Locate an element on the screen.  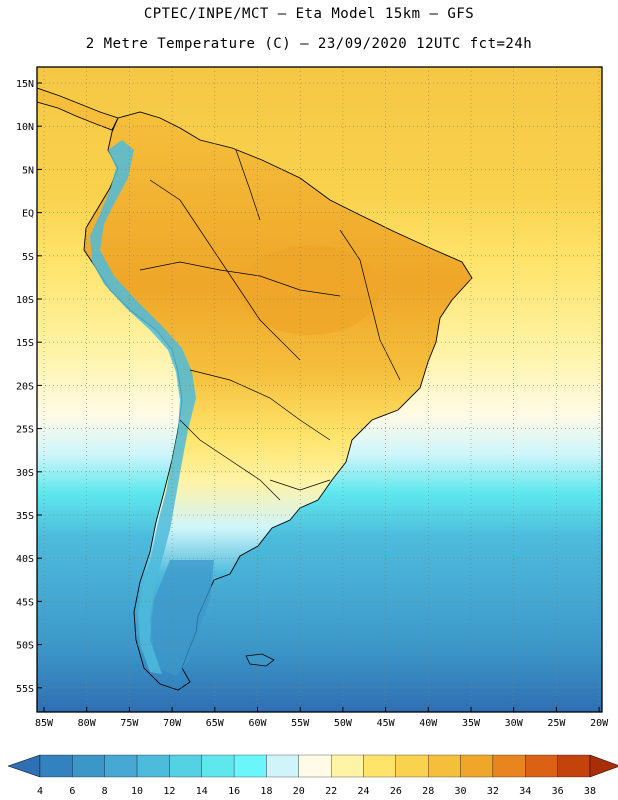
colorbar-label: 8 is located at coordinates (105, 791).